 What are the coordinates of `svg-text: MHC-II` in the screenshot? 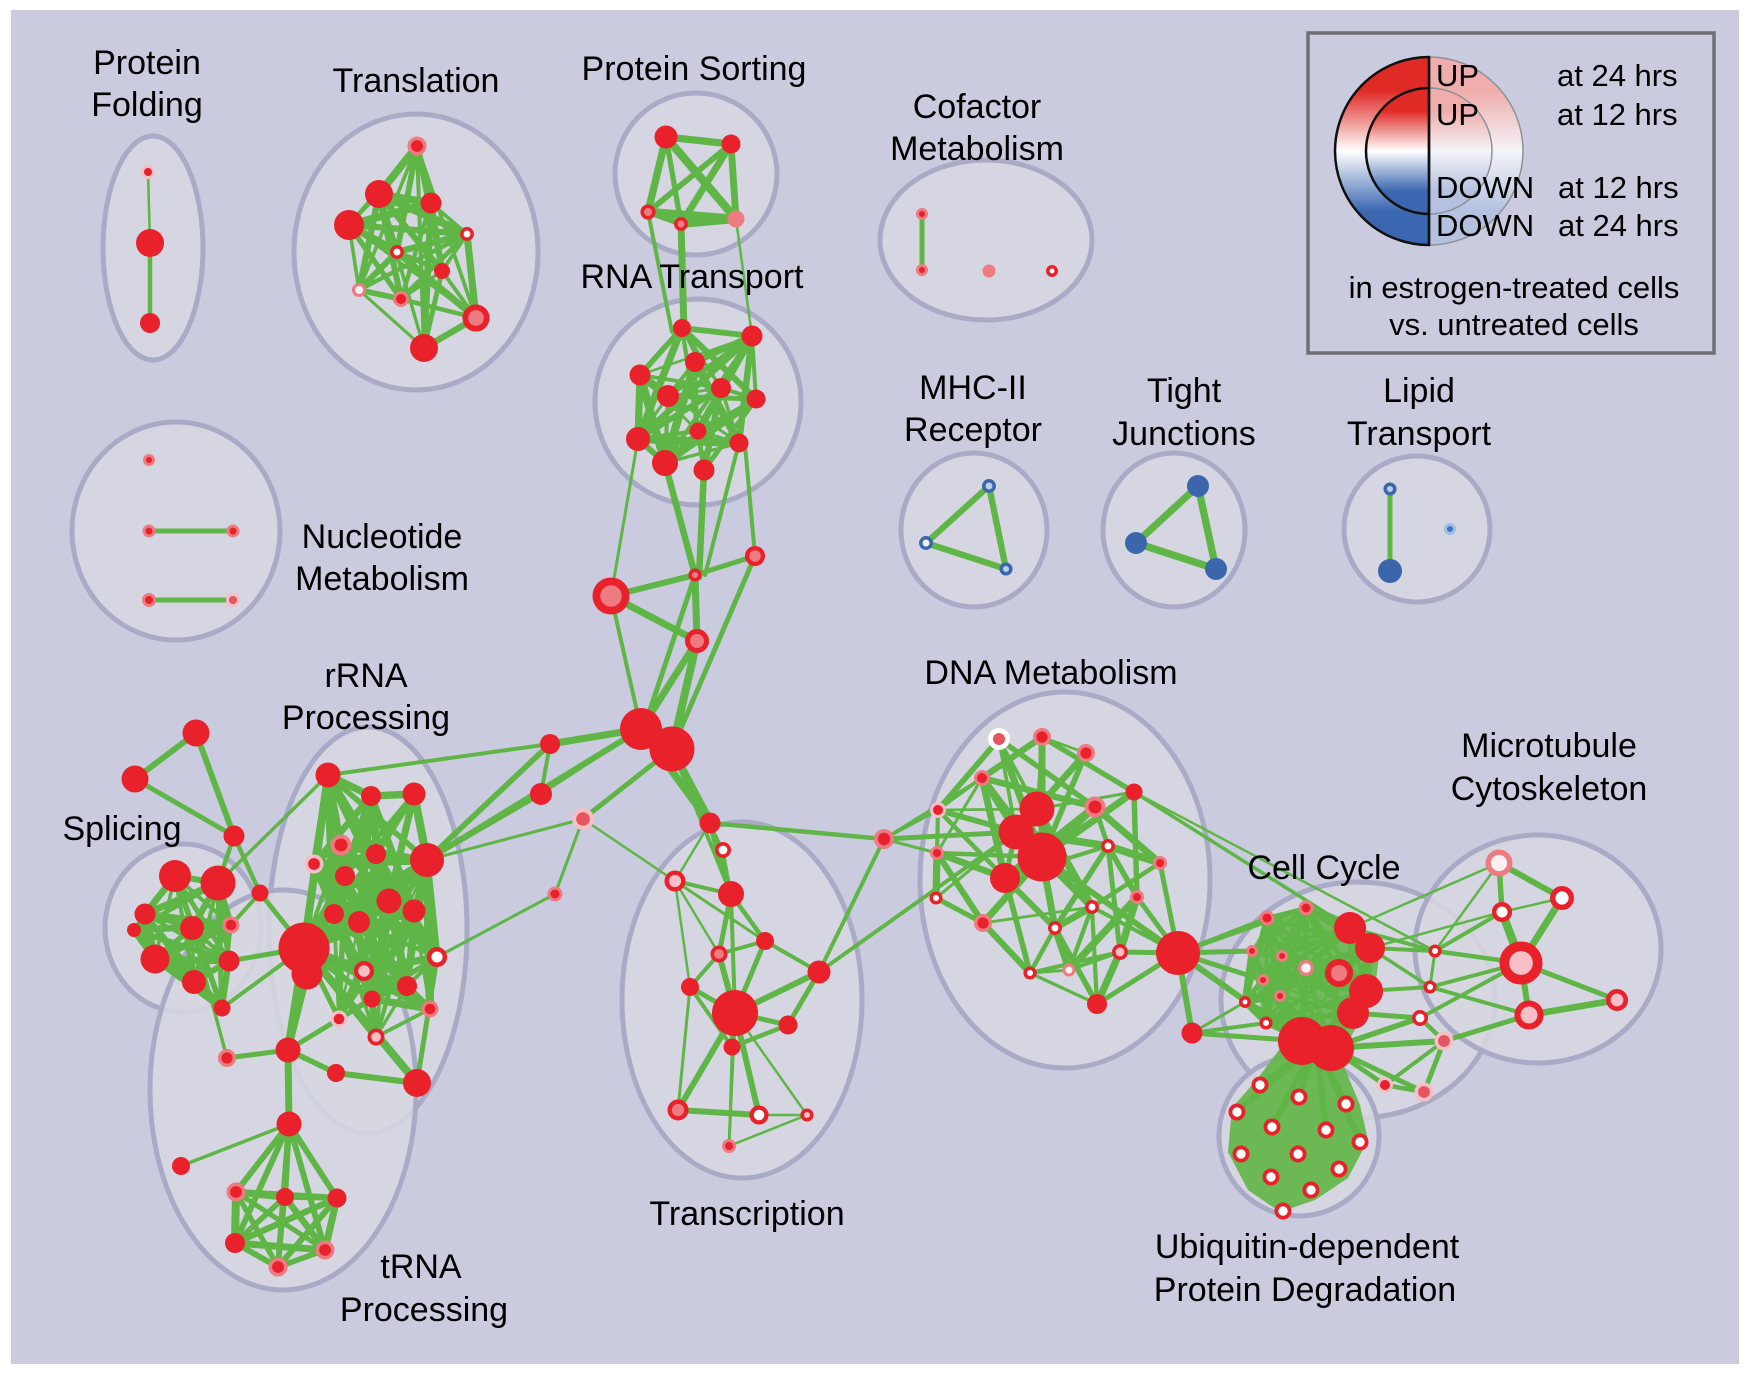 It's located at (973, 388).